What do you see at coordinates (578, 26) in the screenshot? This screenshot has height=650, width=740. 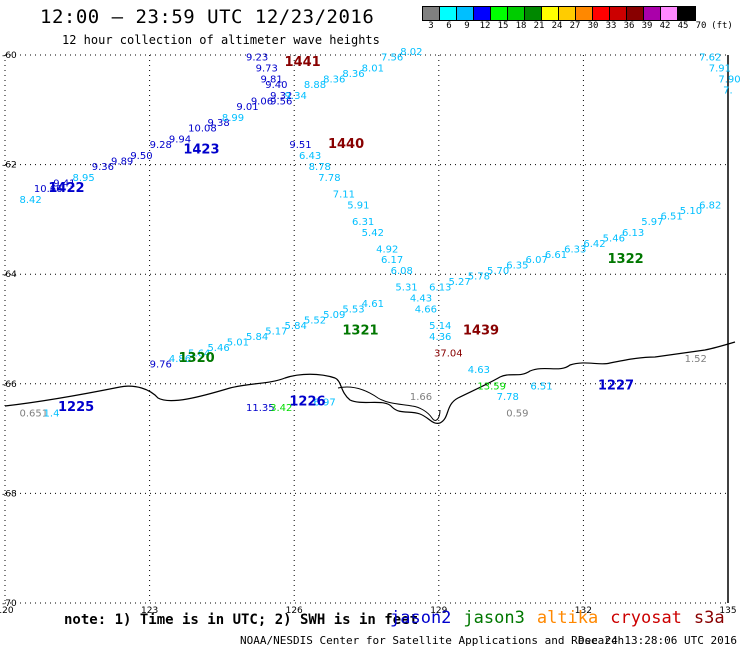 I see `color-legend-labels: 3 6 9 12 15 18 21 24 27 30 33 36 39 42 45 70 (ft)` at bounding box center [578, 26].